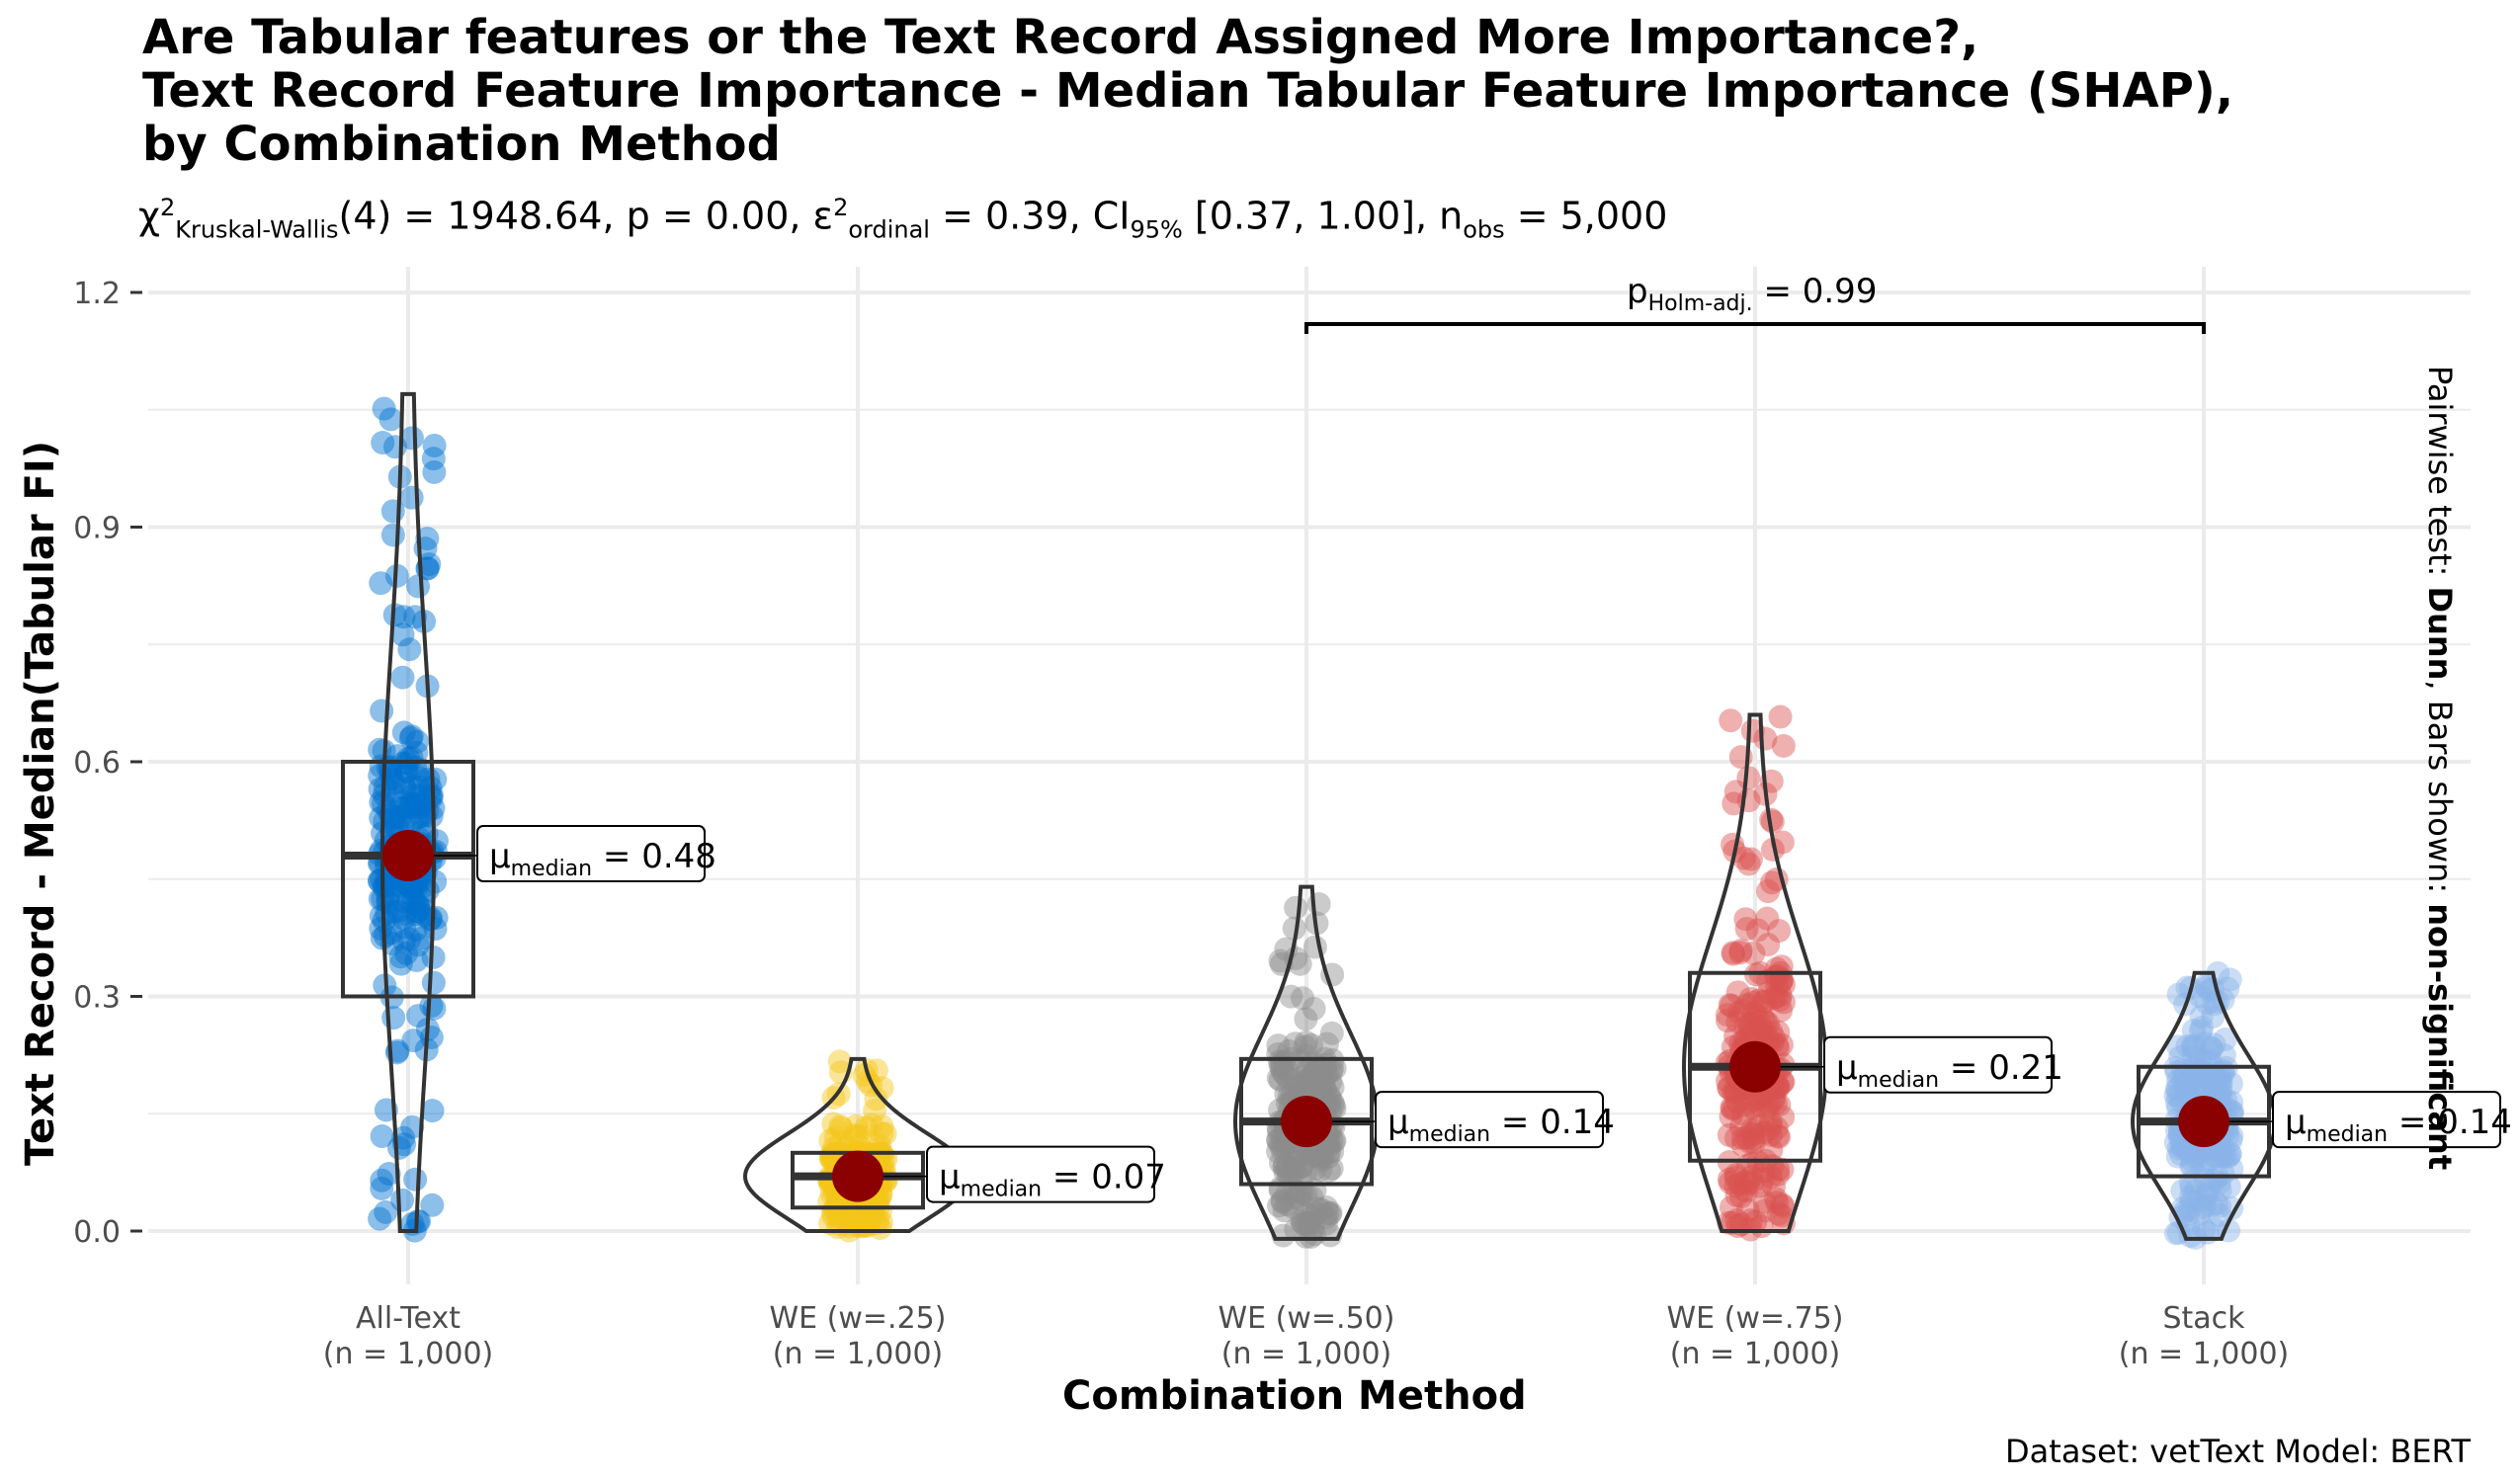 The height and width of the screenshot is (1482, 2520). I want to click on median-label: μmedian = 0.07, so click(1052, 1180).